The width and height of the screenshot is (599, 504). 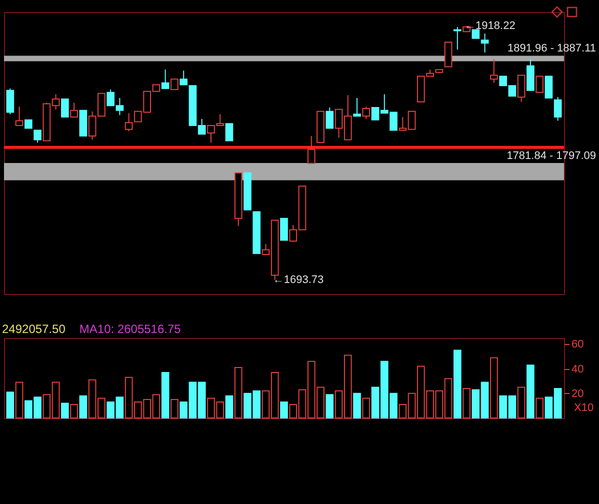 What do you see at coordinates (130, 329) in the screenshot?
I see `text: MA10: 2605516.75` at bounding box center [130, 329].